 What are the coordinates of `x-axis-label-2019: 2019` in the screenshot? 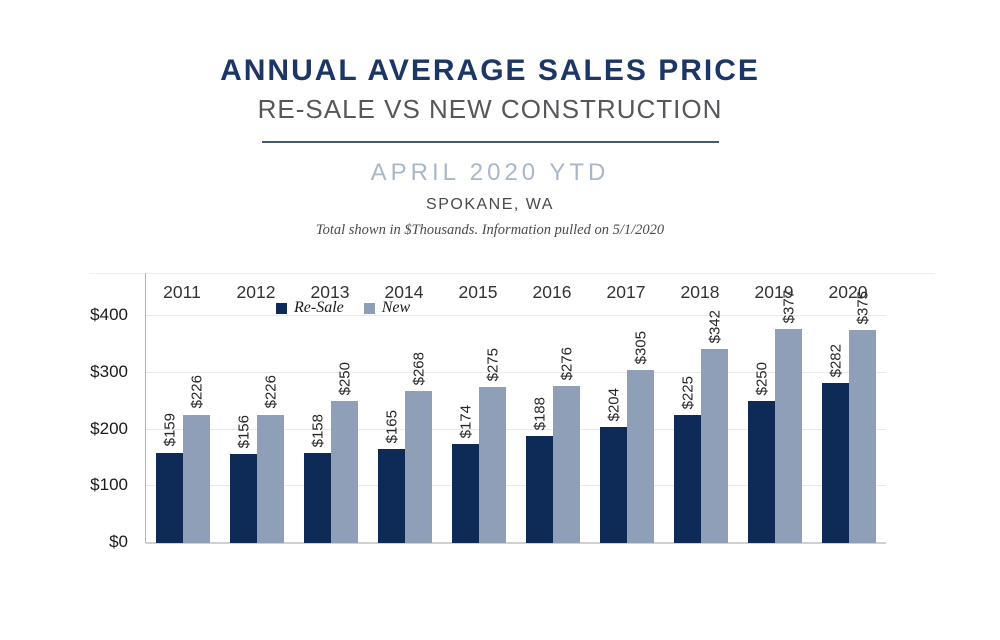 It's located at (774, 292).